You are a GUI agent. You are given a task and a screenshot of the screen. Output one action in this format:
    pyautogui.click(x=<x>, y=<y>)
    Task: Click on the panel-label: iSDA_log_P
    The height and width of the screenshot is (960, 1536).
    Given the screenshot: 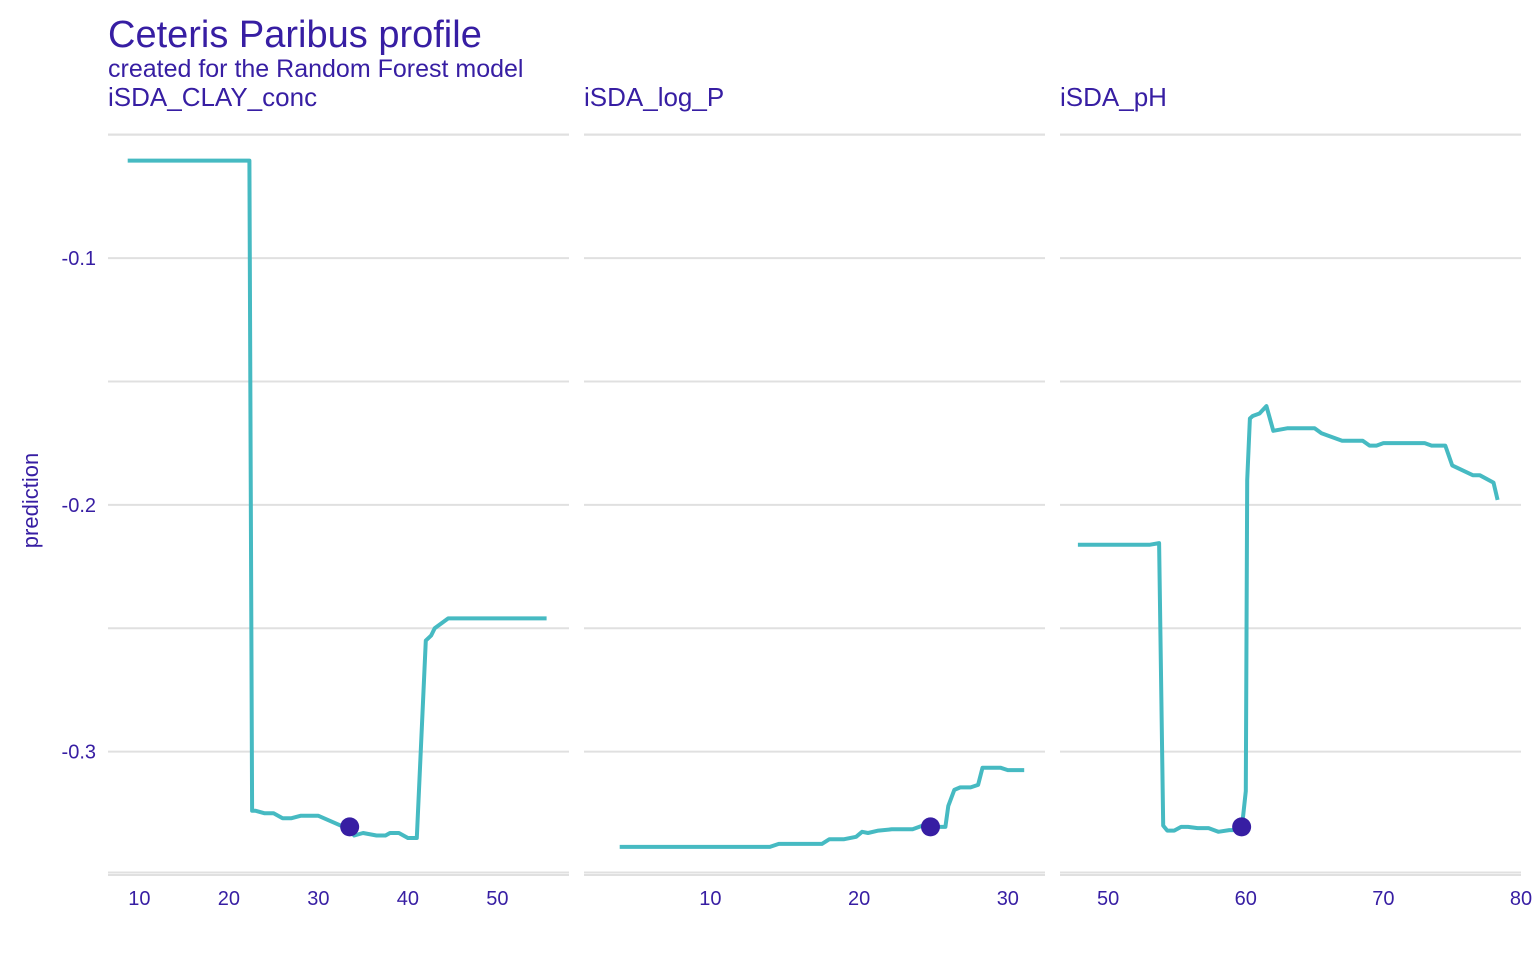 What is the action you would take?
    pyautogui.click(x=654, y=97)
    